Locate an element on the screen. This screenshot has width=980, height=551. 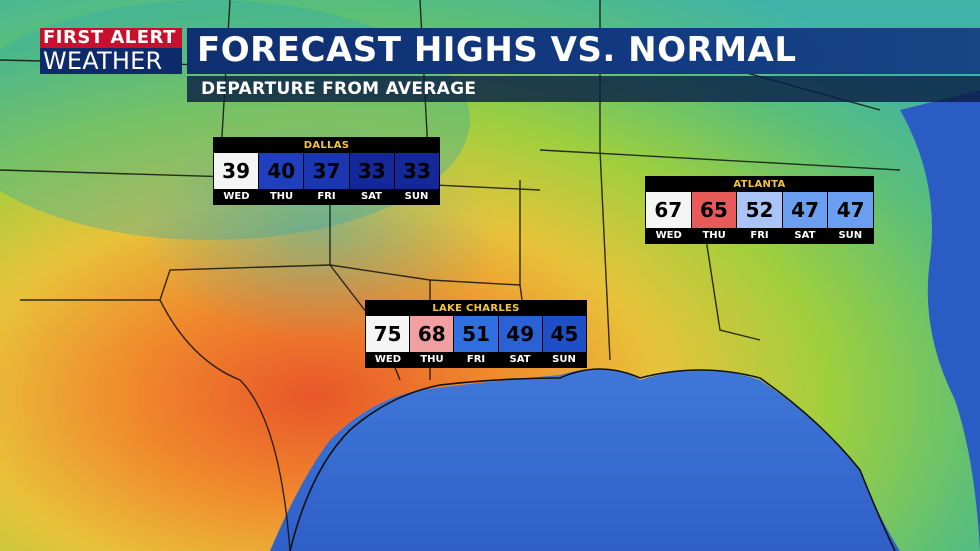
temp-cell: 65 is located at coordinates (714, 210).